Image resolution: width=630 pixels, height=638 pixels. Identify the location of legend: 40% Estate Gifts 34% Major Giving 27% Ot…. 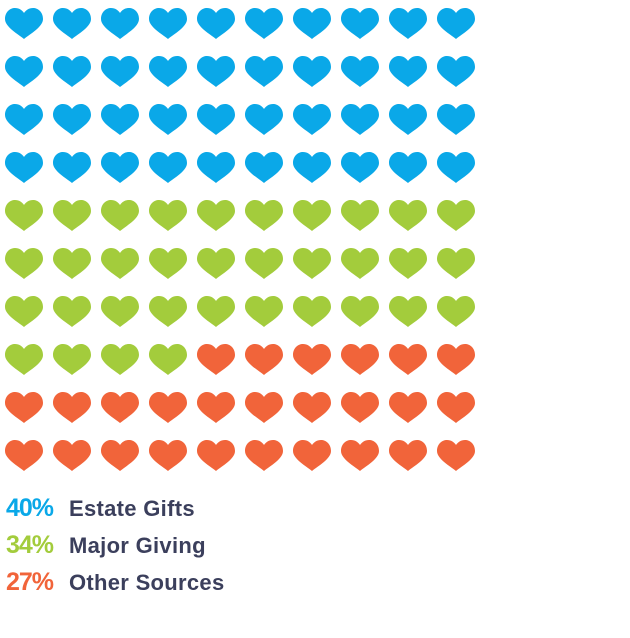
(206, 545).